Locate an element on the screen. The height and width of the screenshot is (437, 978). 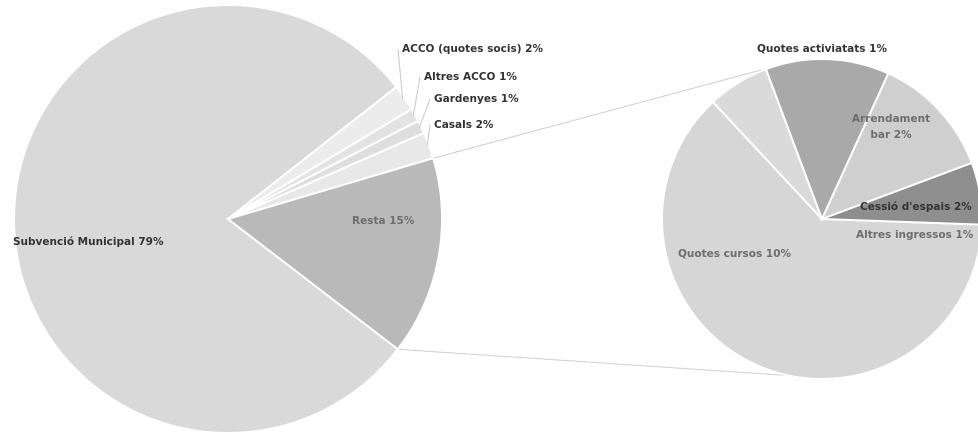
slice-label-acco-quotes-socis: ACCO (quotes socis) 2% is located at coordinates (472, 49).